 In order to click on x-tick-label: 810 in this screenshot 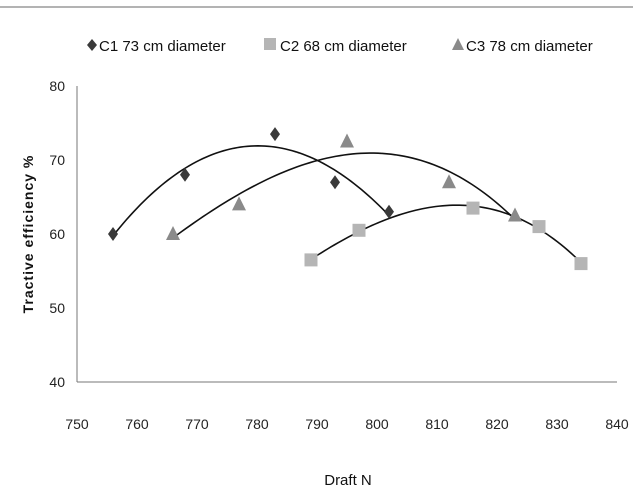, I will do `click(437, 424)`.